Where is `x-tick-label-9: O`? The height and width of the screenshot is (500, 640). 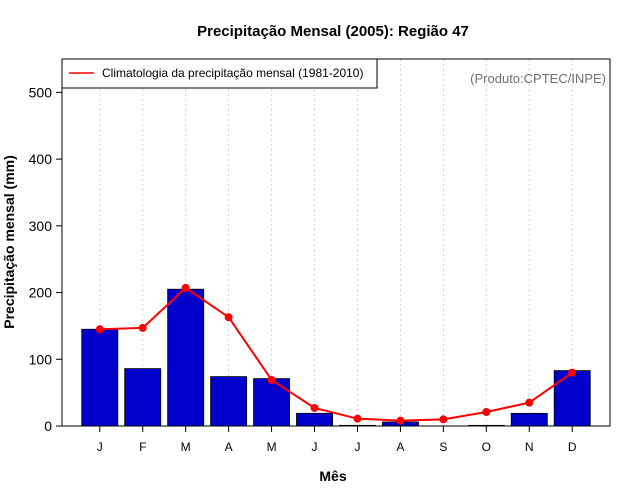 x-tick-label-9: O is located at coordinates (486, 447).